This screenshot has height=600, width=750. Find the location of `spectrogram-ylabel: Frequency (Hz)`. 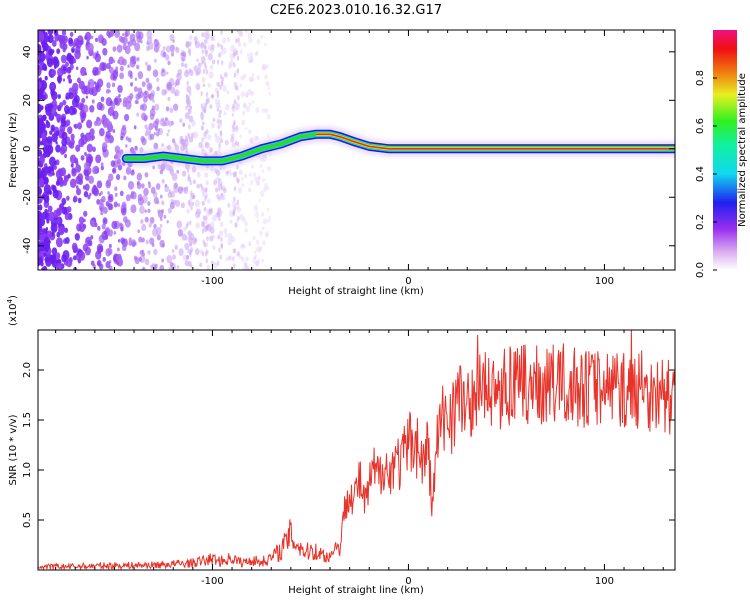

spectrogram-ylabel: Frequency (Hz) is located at coordinates (13, 150).